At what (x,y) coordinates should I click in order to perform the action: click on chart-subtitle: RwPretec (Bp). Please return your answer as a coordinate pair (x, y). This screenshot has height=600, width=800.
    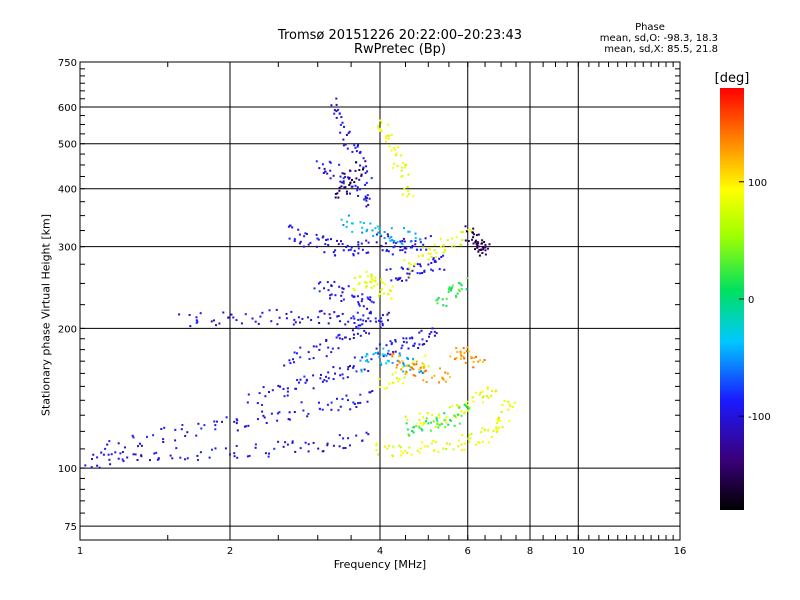
    Looking at the image, I should click on (400, 49).